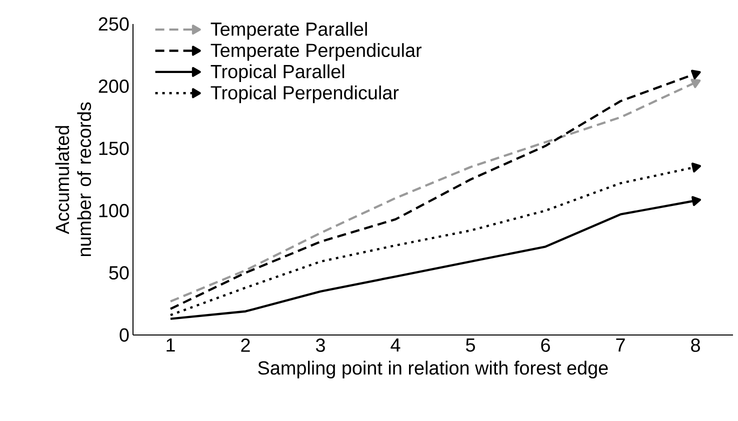 This screenshot has width=738, height=421. What do you see at coordinates (113, 86) in the screenshot?
I see `y-tick-label: 200` at bounding box center [113, 86].